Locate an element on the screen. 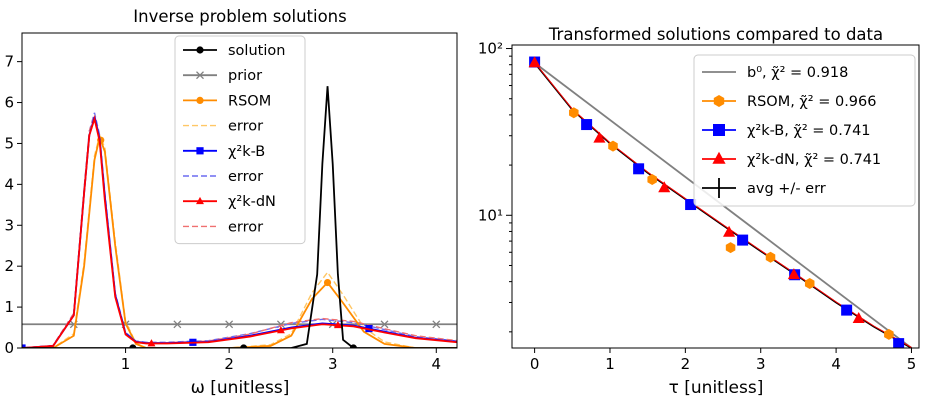 Image resolution: width=929 pixels, height=403 pixels. left-legend-box is located at coordinates (240, 140).